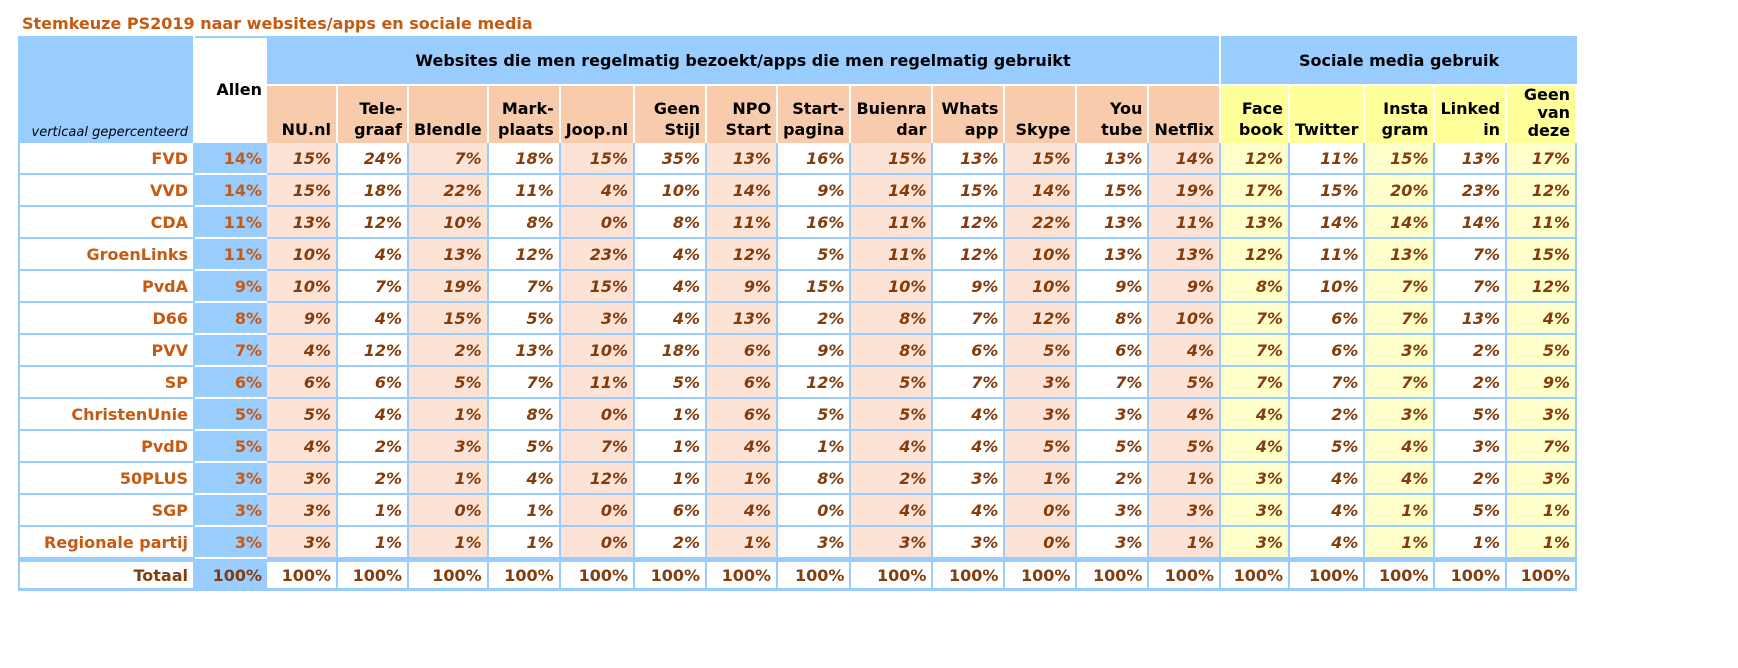 This screenshot has width=1738, height=668. Describe the element at coordinates (231, 89) in the screenshot. I see `allen-header: Allen` at that location.